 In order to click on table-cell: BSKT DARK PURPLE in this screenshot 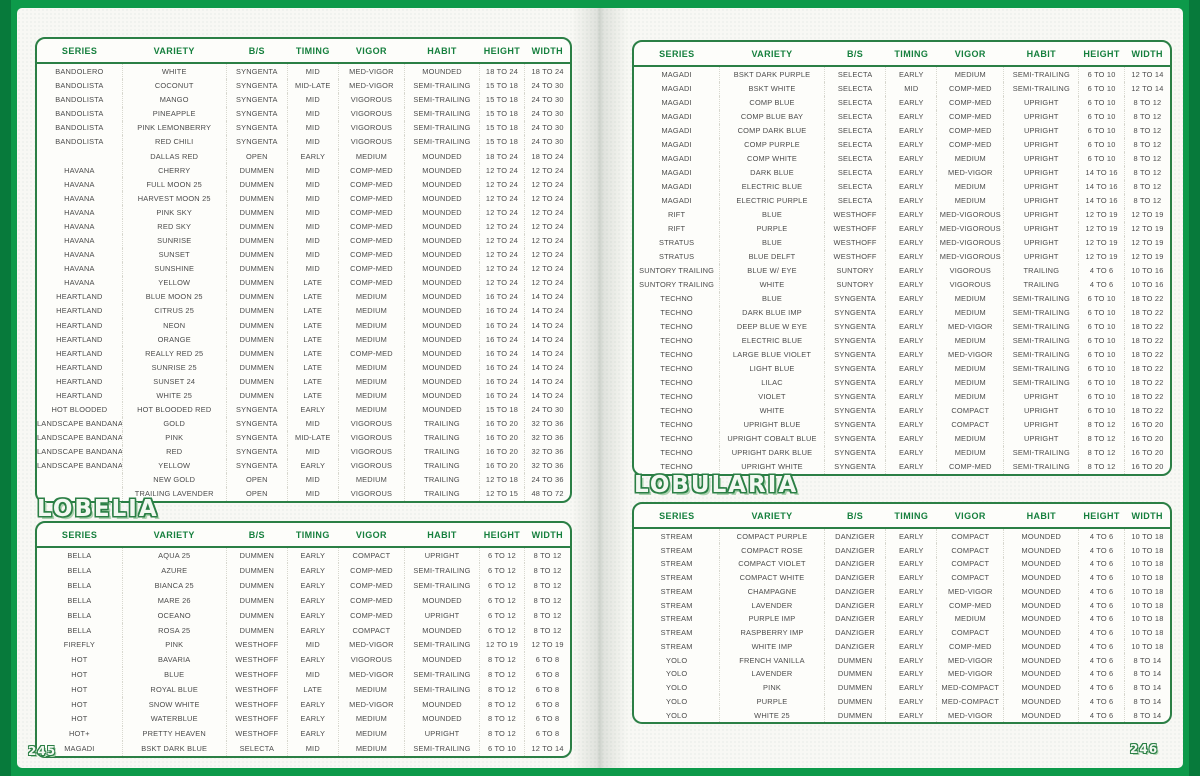, I will do `click(772, 74)`.